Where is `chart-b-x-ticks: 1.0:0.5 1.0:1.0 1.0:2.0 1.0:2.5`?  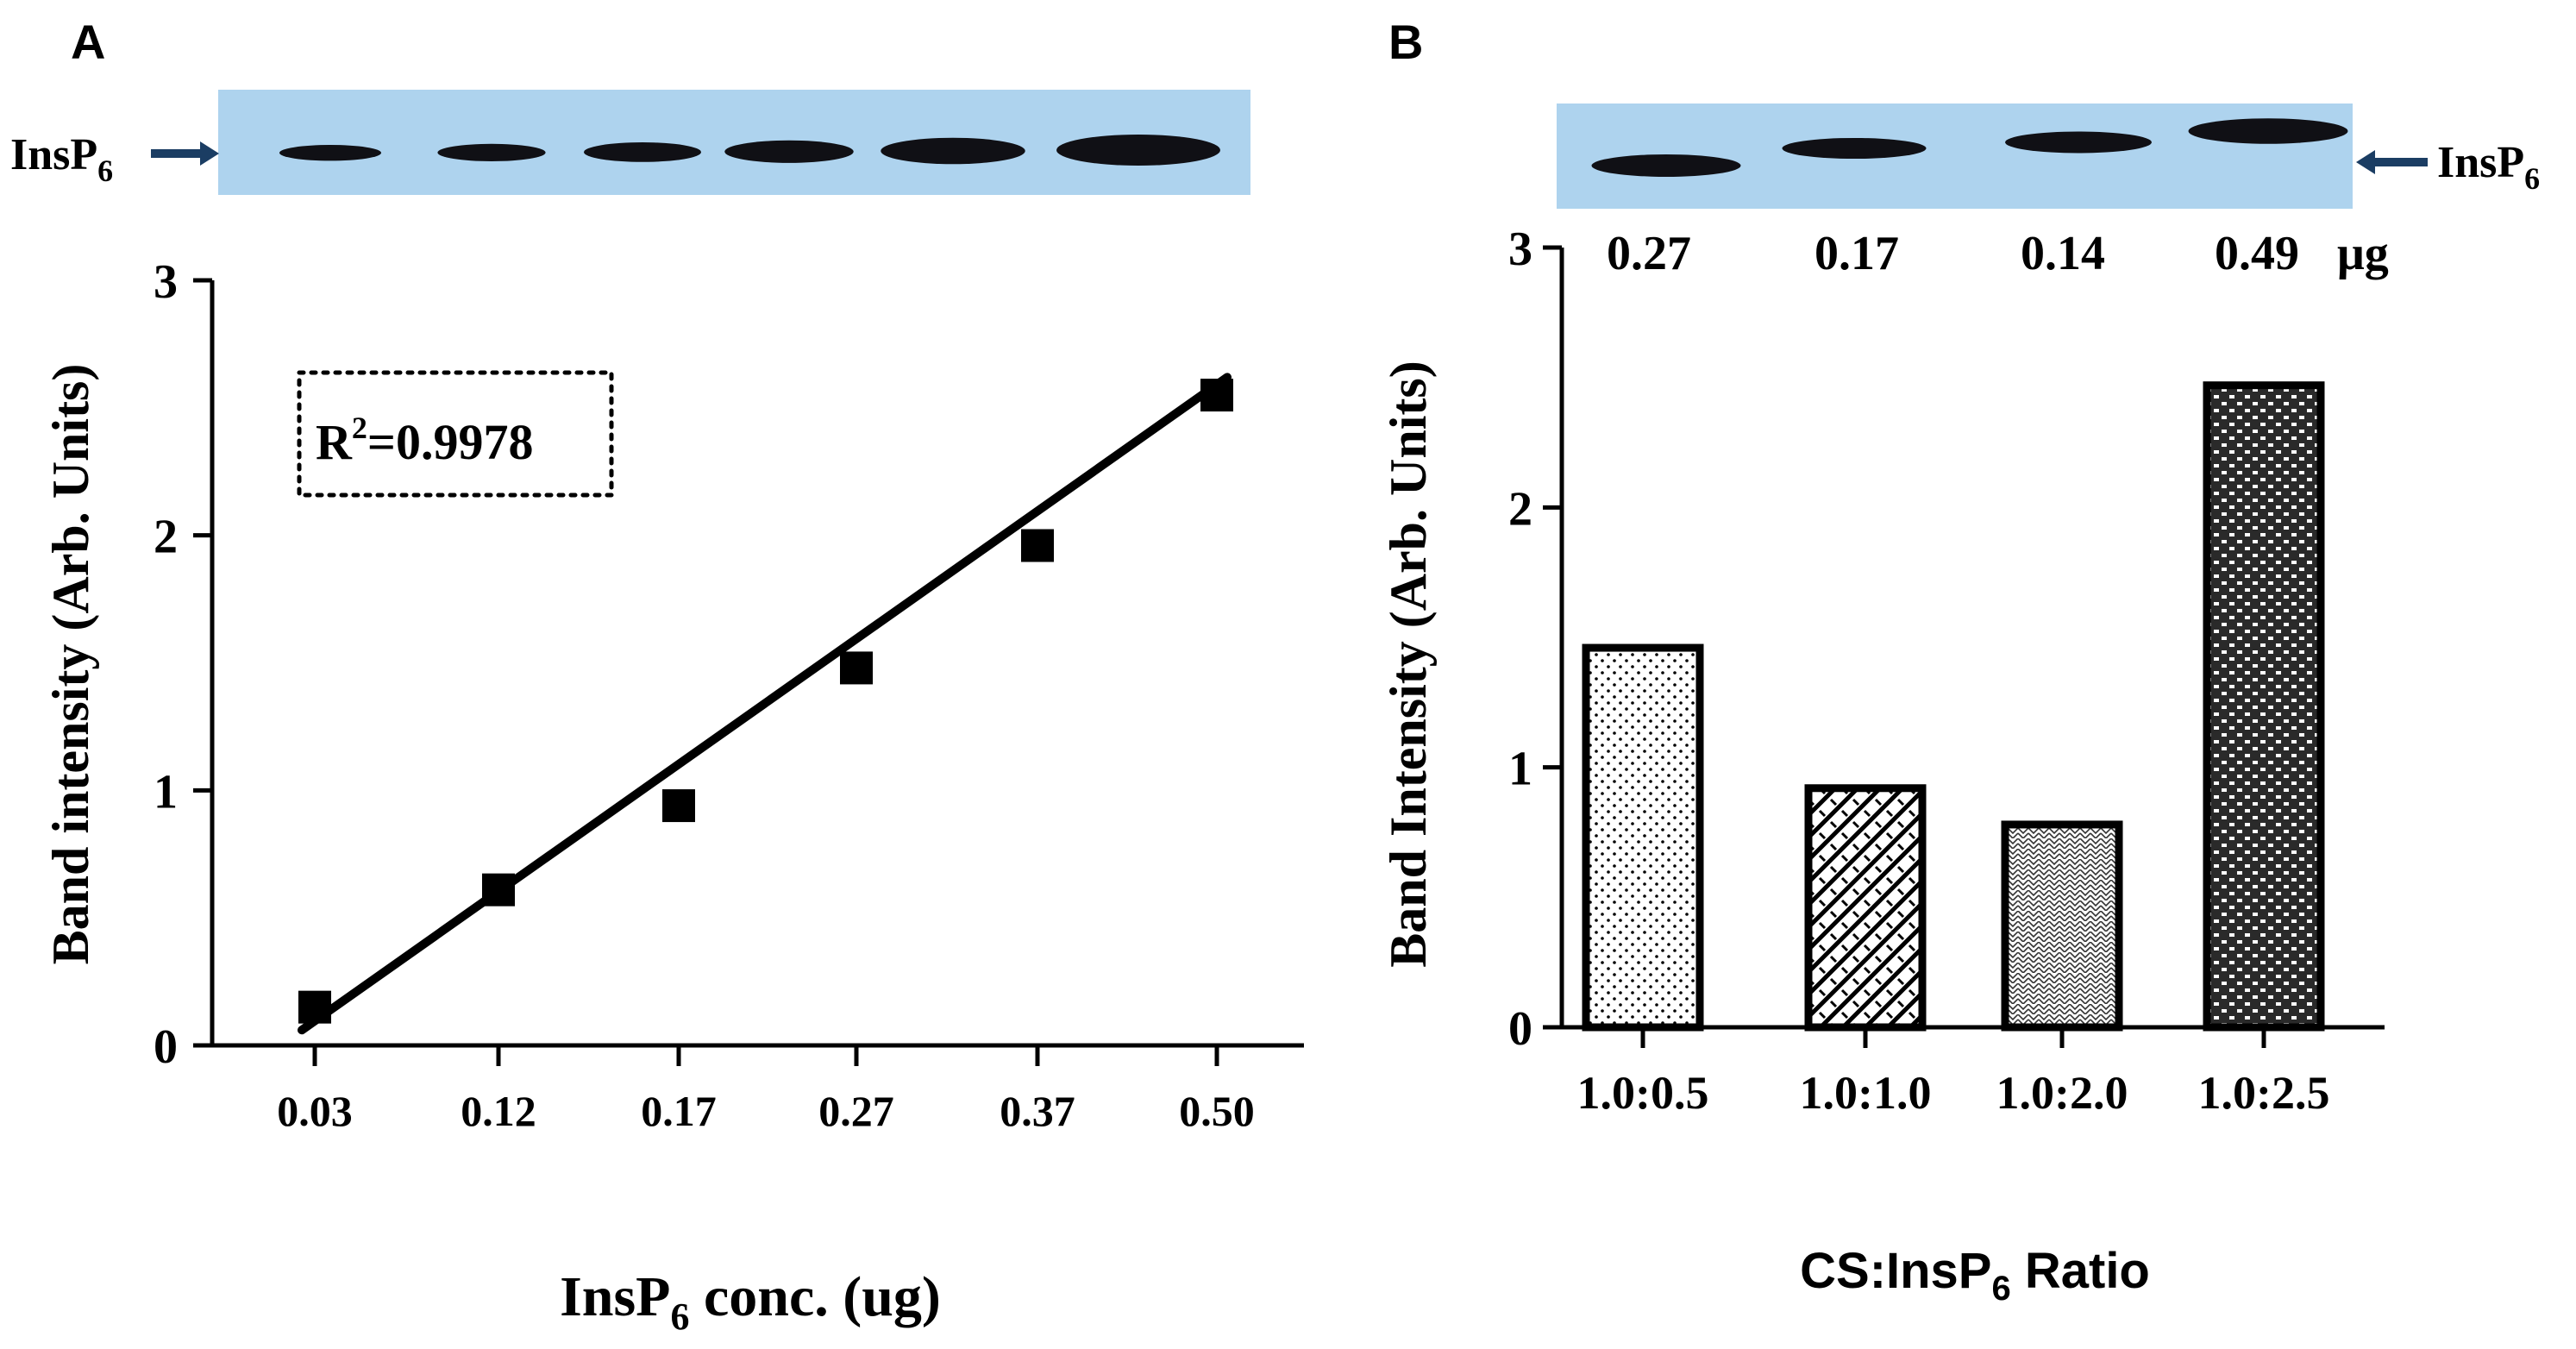
chart-b-x-ticks: 1.0:0.5 1.0:1.0 1.0:2.0 1.0:2.5 is located at coordinates (1953, 1073).